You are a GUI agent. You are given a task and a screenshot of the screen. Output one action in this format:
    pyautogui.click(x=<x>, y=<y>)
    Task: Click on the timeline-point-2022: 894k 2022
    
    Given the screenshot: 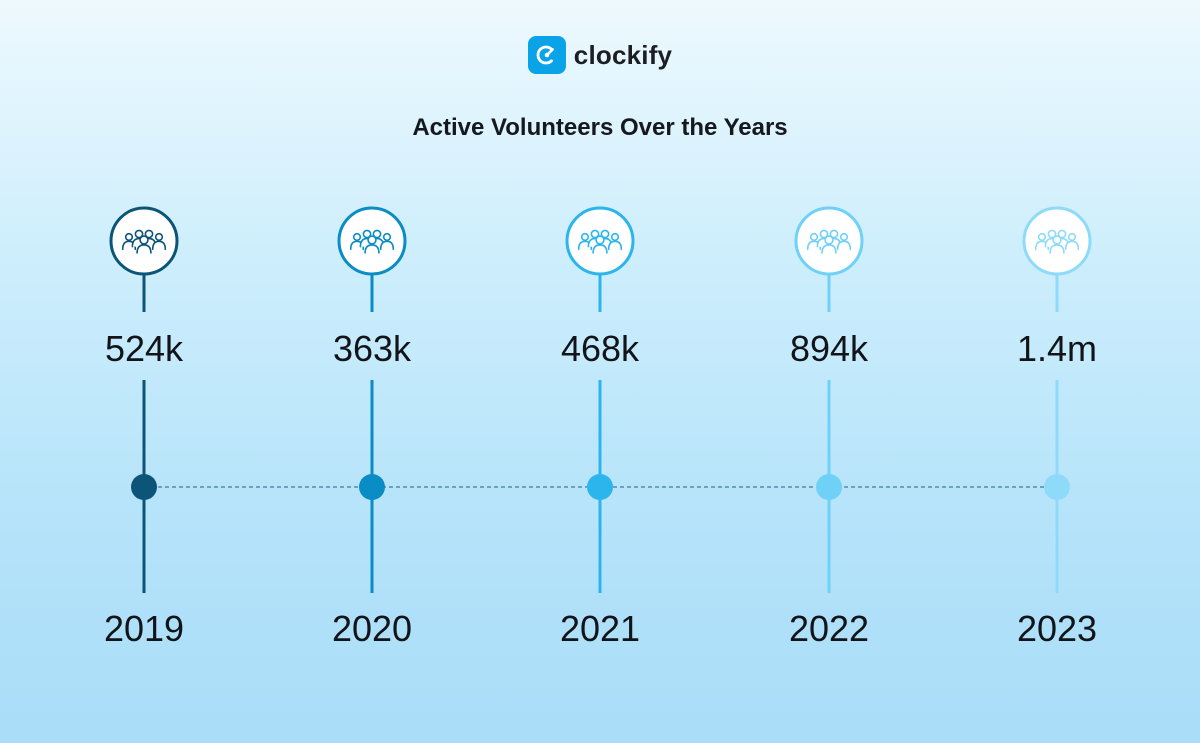 What is the action you would take?
    pyautogui.click(x=829, y=427)
    